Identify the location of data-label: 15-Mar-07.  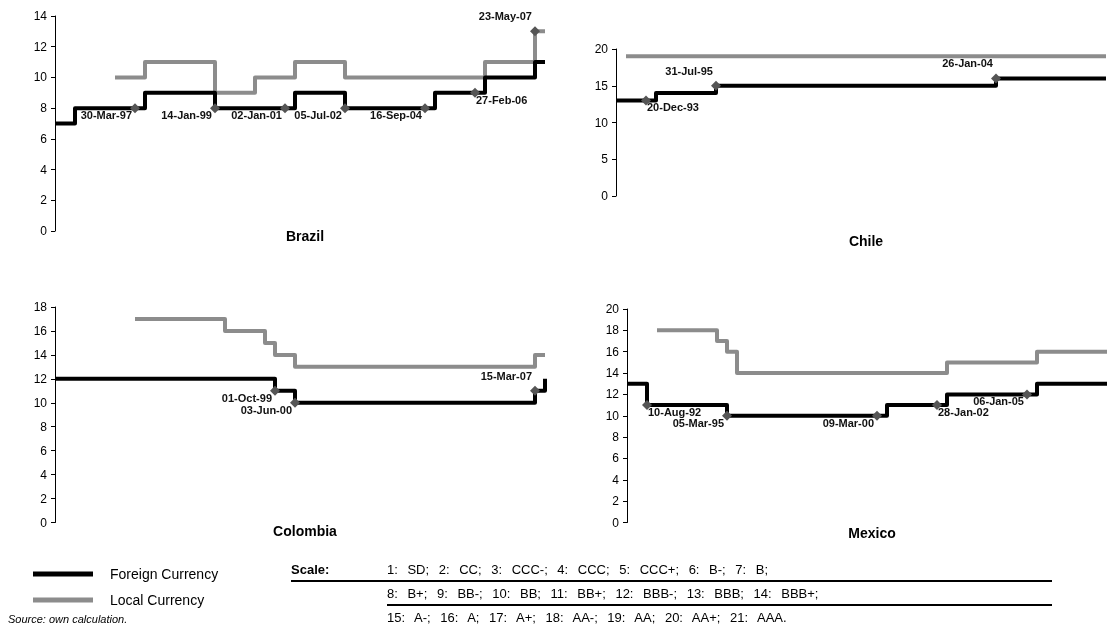
(506, 375).